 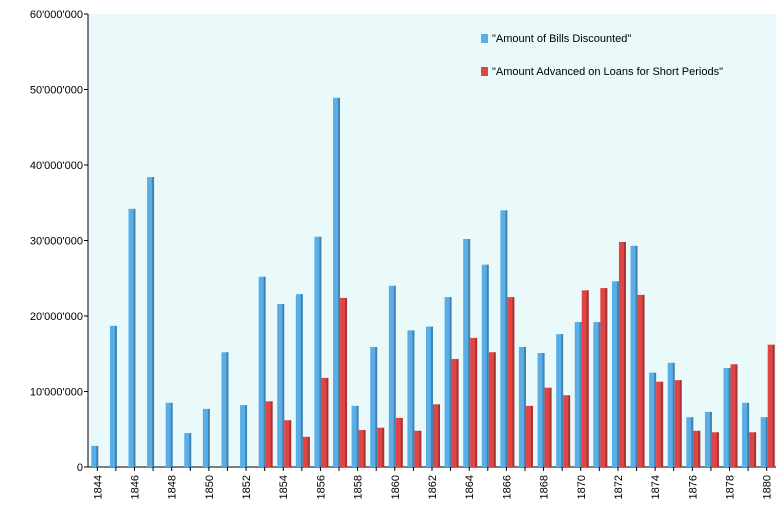 I want to click on x-tick-label: 1866, so click(x=507, y=487).